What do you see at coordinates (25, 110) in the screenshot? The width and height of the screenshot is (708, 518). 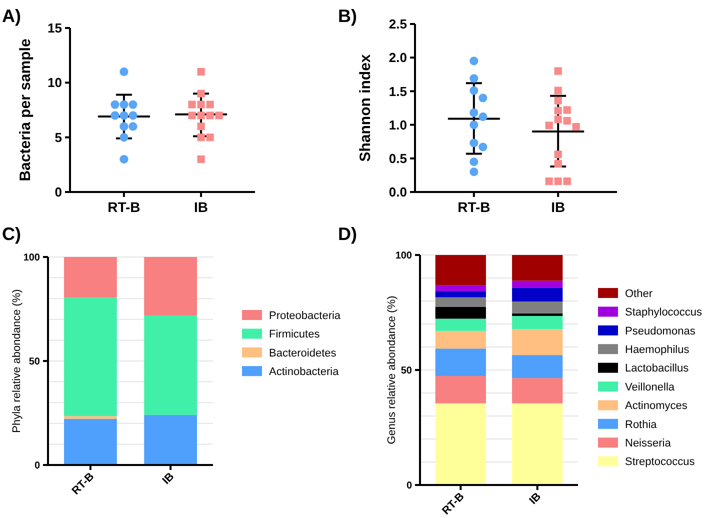 I see `y-axis-title: Bacteria per sample` at bounding box center [25, 110].